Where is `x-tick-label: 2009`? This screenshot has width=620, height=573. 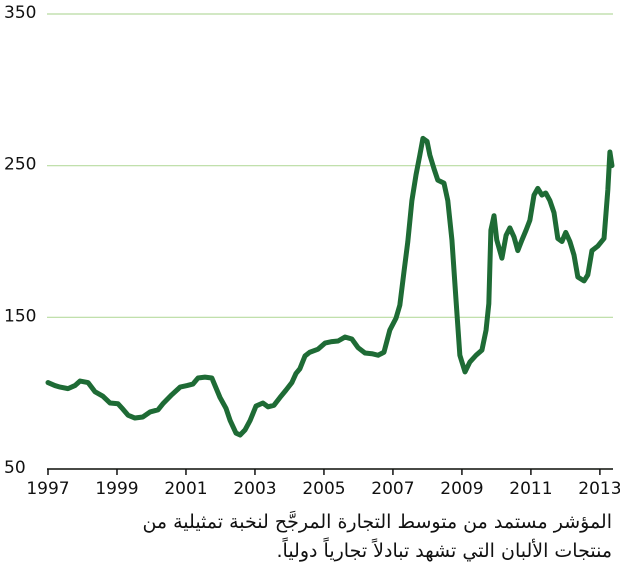 x-tick-label: 2009 is located at coordinates (461, 489).